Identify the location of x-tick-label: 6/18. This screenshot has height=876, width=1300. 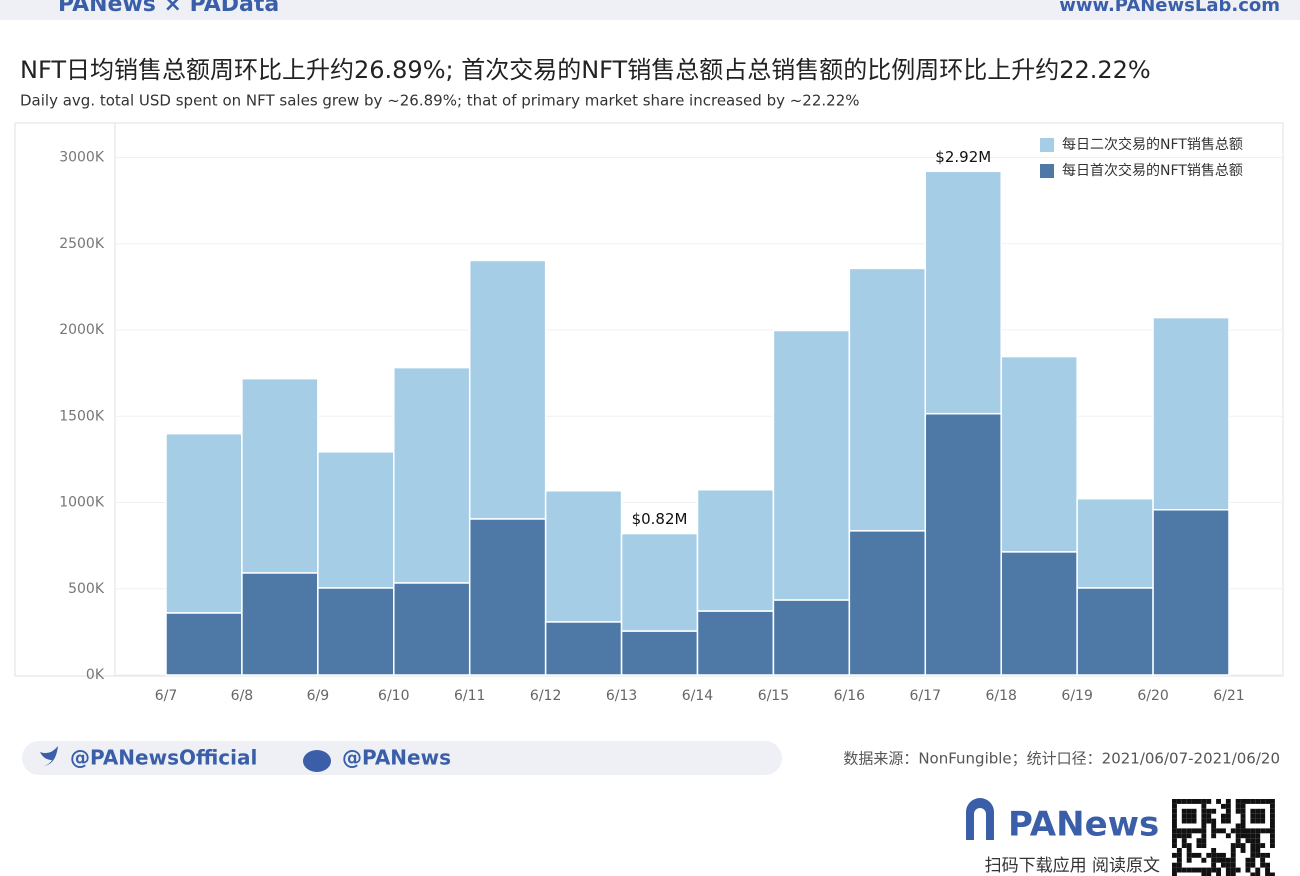
(1000, 696).